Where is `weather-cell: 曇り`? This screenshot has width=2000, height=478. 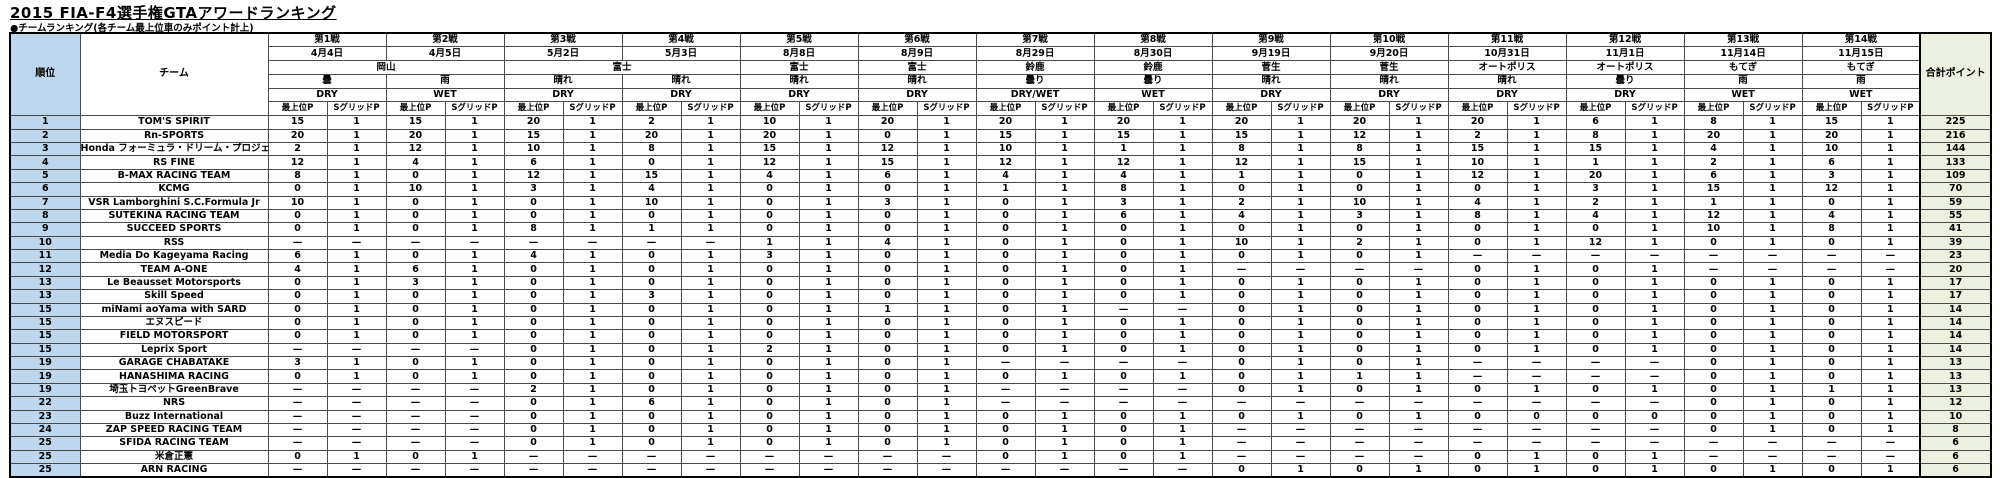 weather-cell: 曇り is located at coordinates (1625, 81).